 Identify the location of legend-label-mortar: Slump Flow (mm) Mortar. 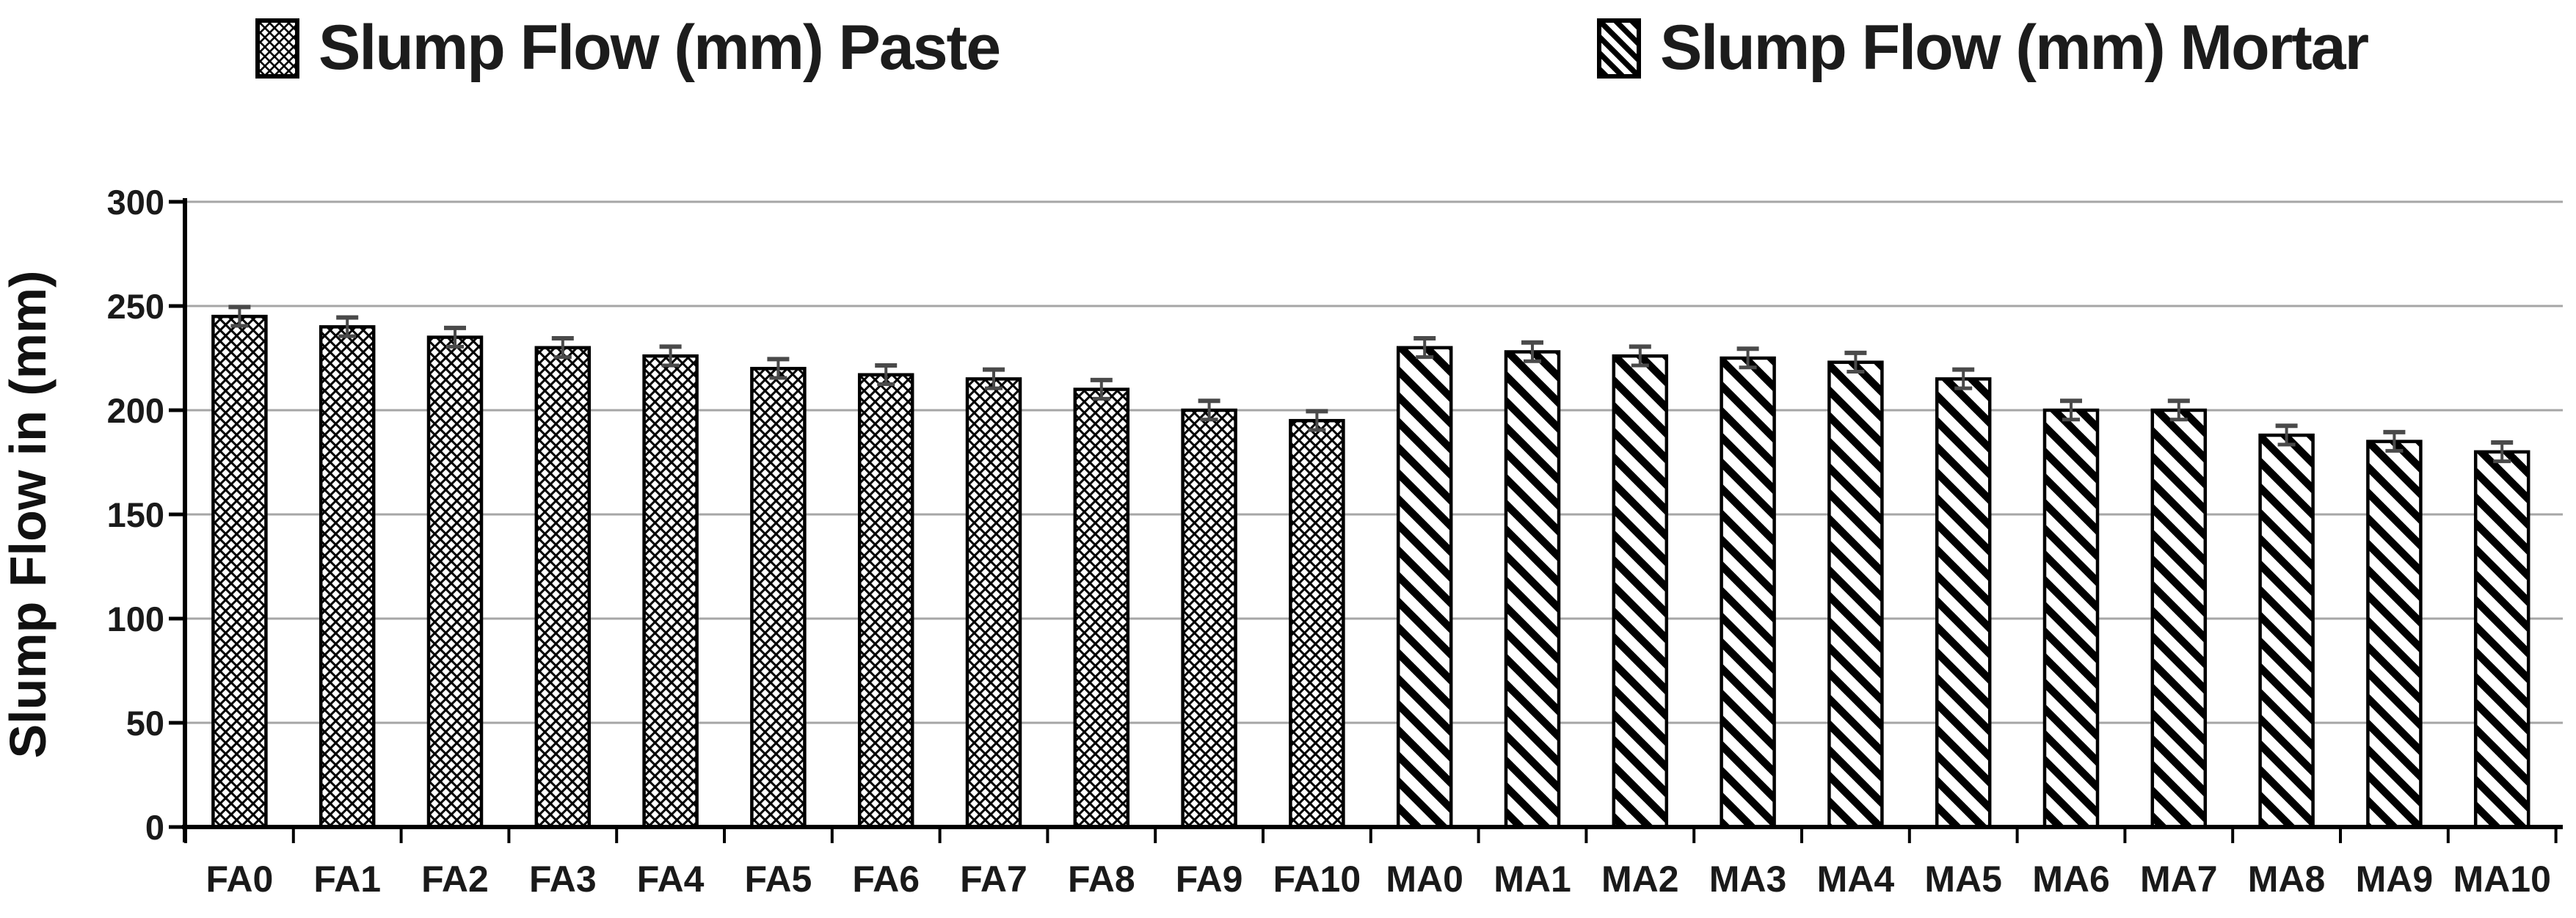
(2014, 47).